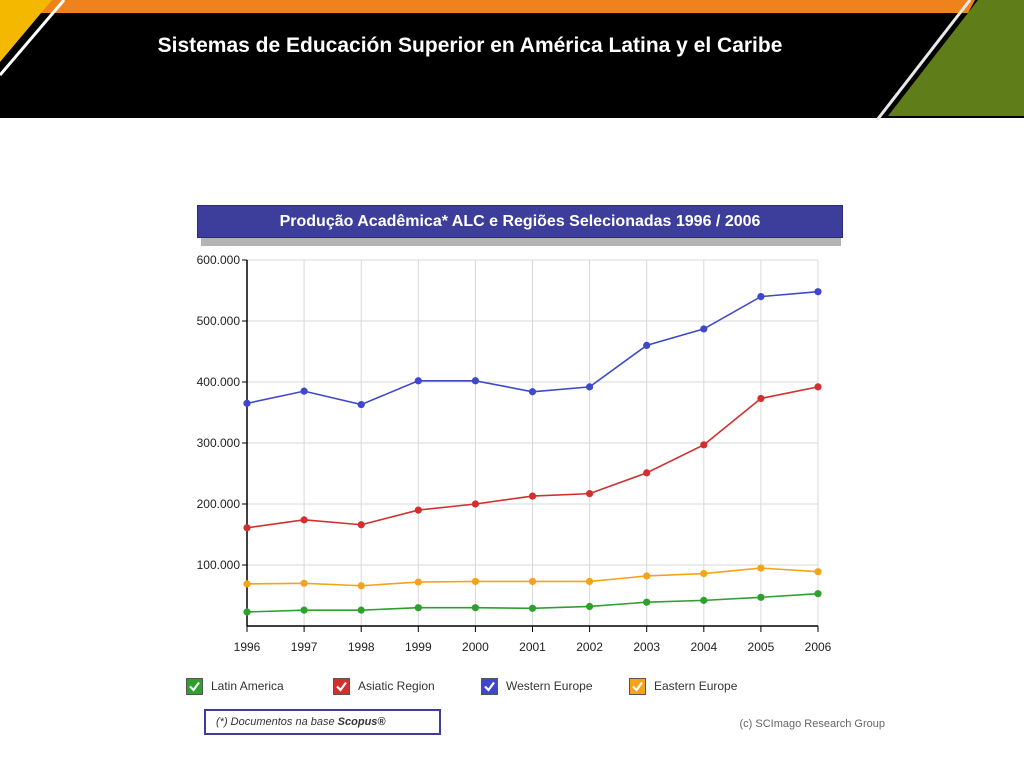 The width and height of the screenshot is (1024, 768). What do you see at coordinates (703, 647) in the screenshot?
I see `x-tick-label: 2004` at bounding box center [703, 647].